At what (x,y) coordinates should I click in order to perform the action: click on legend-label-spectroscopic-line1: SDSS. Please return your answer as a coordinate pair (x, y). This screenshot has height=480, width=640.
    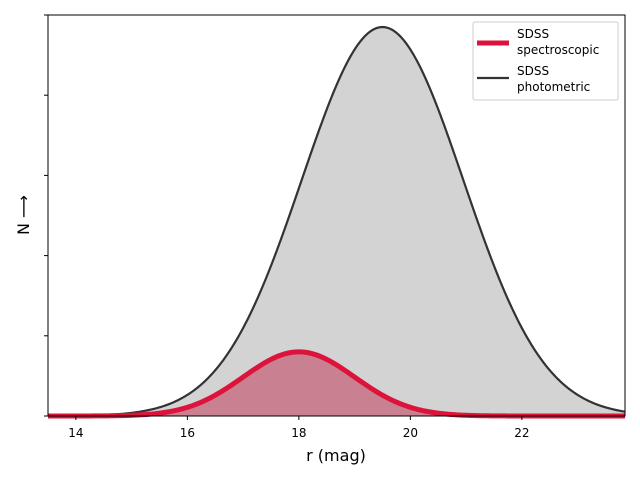
    Looking at the image, I should click on (533, 34).